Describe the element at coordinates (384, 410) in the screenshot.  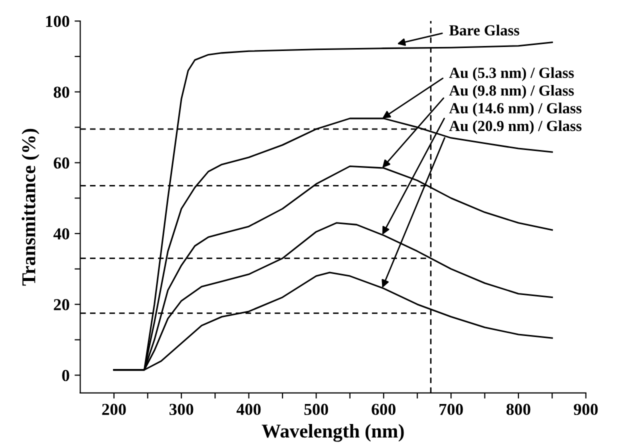
I see `x-tick-label: 600` at that location.